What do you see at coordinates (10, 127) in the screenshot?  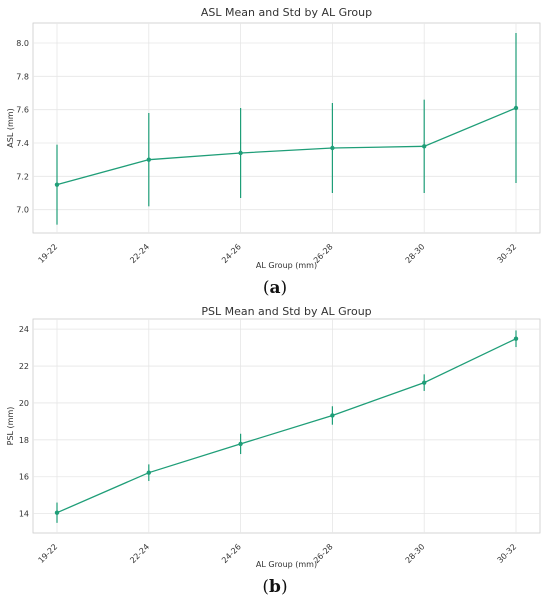 I see `y-axis-label: ASL (mm)` at bounding box center [10, 127].